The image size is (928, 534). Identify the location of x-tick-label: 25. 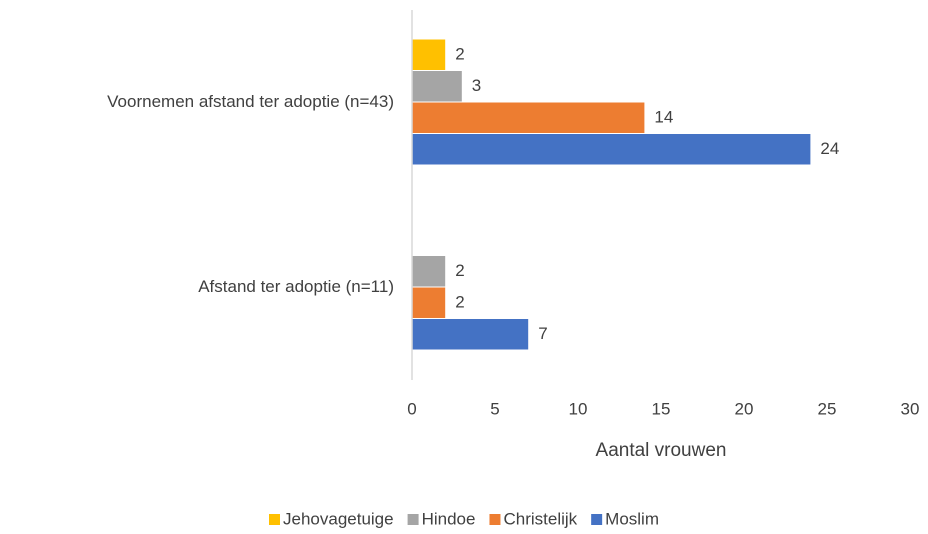
(827, 408).